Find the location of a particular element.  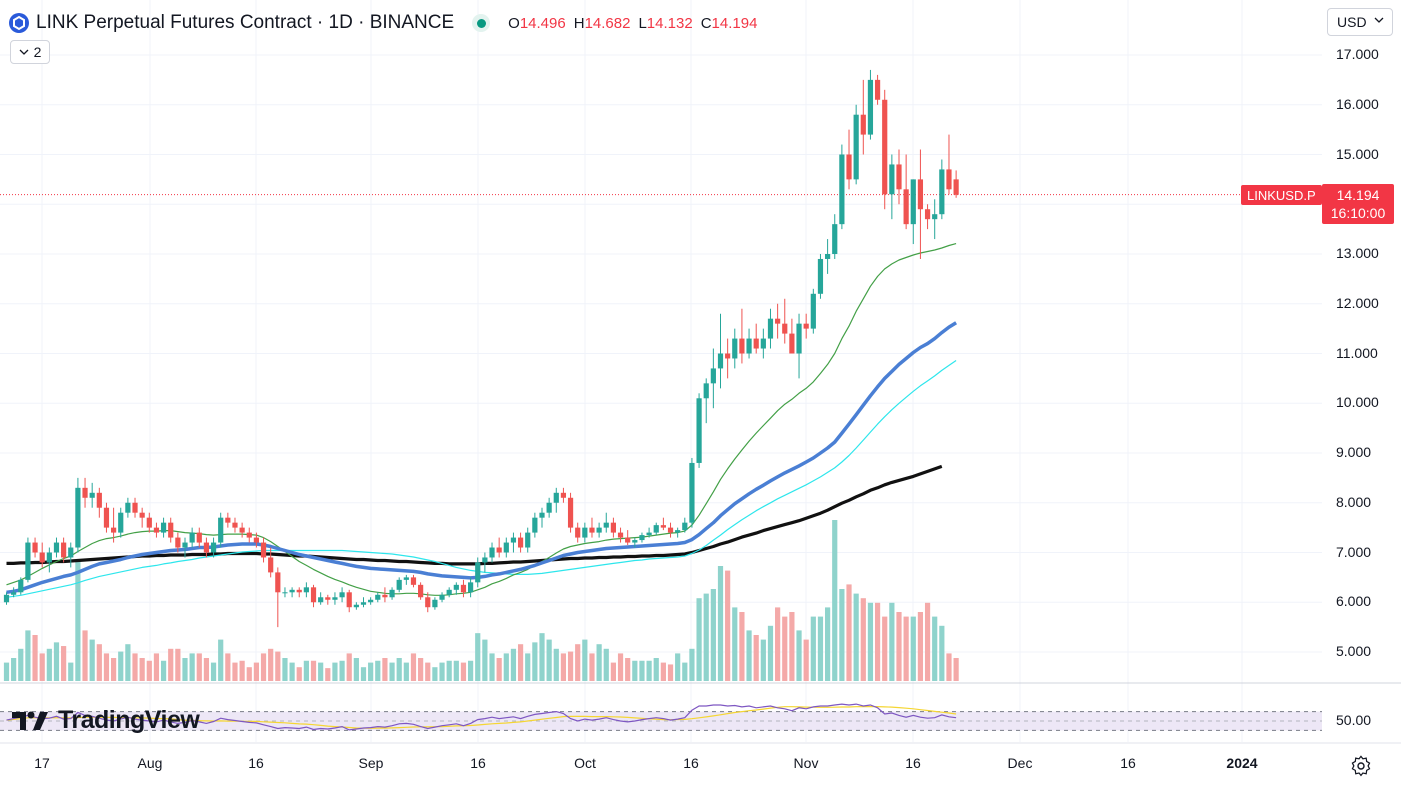

volume-bars is located at coordinates (481, 600).